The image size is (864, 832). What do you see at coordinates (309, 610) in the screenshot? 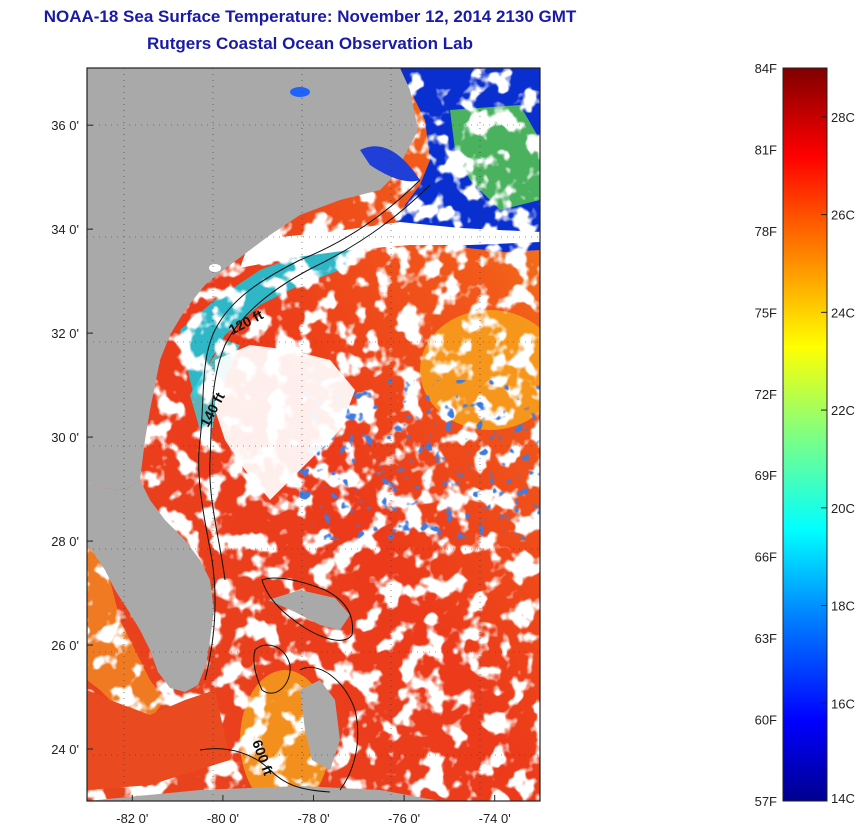
I see `land-grand-bahama` at bounding box center [309, 610].